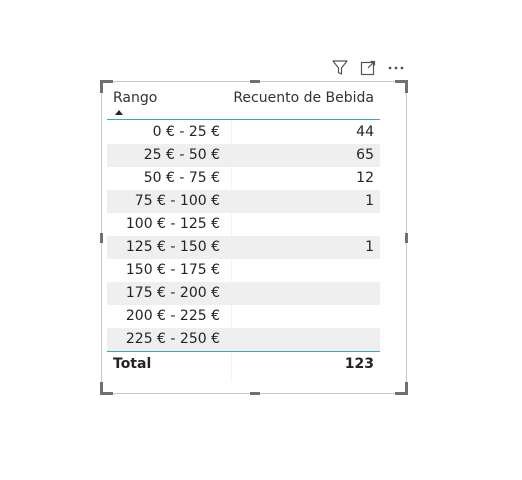 This screenshot has height=480, width=522. Describe the element at coordinates (119, 112) in the screenshot. I see `sort-ascending-icon` at that location.